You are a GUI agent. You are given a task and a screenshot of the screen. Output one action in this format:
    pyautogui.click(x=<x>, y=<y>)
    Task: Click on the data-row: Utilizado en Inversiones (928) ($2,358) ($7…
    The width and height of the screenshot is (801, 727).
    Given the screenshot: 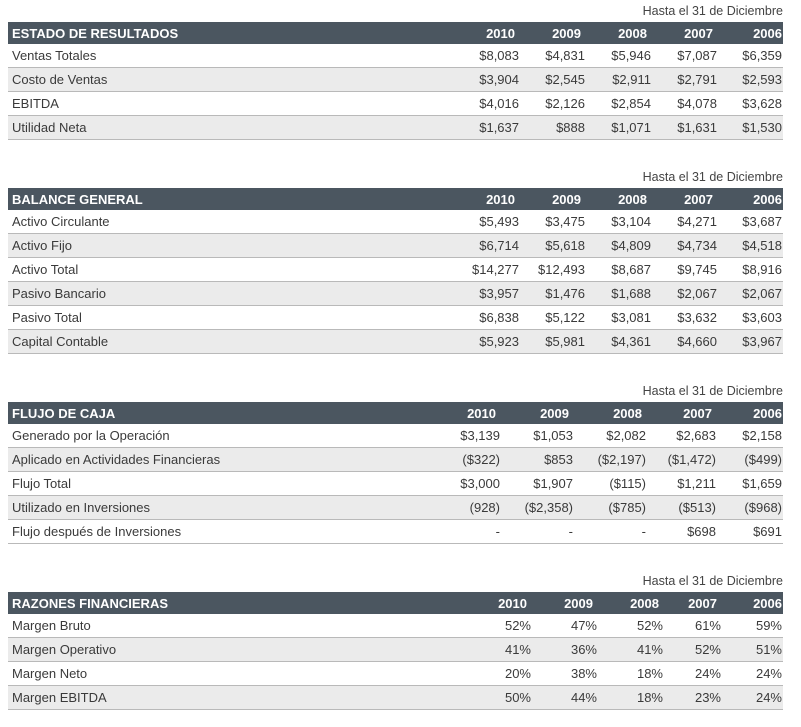 What is the action you would take?
    pyautogui.click(x=395, y=507)
    